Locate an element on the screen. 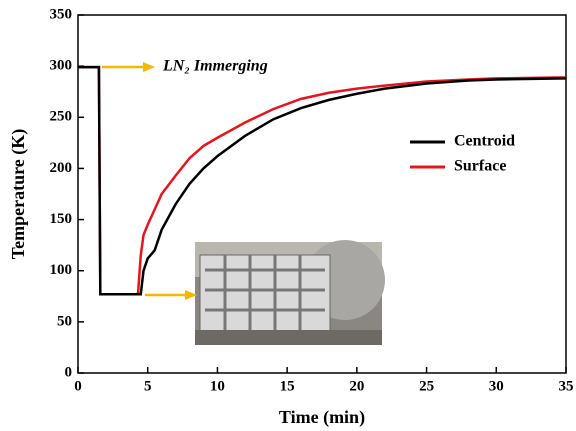  x-tick-label: 25 is located at coordinates (426, 386).